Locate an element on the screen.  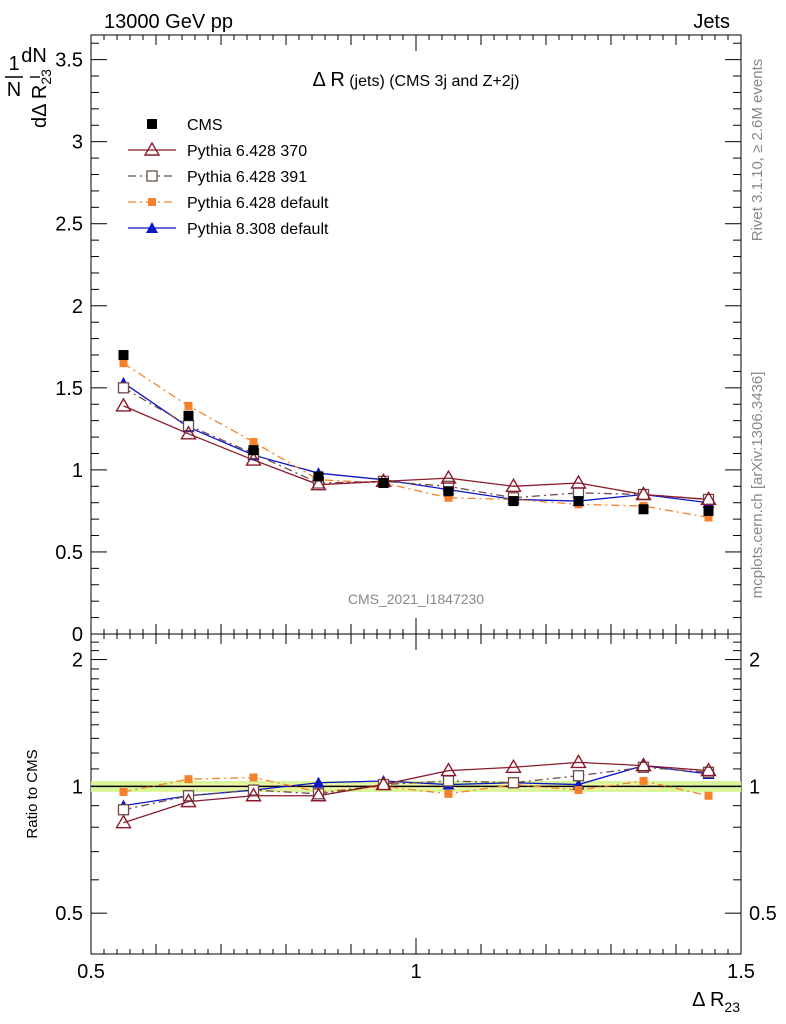
chart-title: Δ R (jets) (CMS 3j and Z+2j) is located at coordinates (416, 80).